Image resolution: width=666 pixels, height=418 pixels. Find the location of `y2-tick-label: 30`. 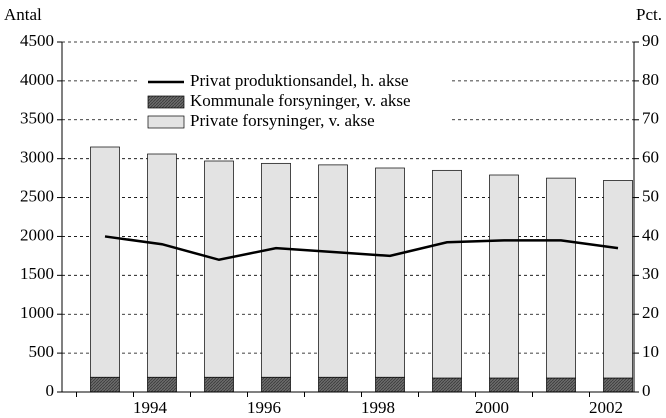

y2-tick-label: 30 is located at coordinates (650, 273).